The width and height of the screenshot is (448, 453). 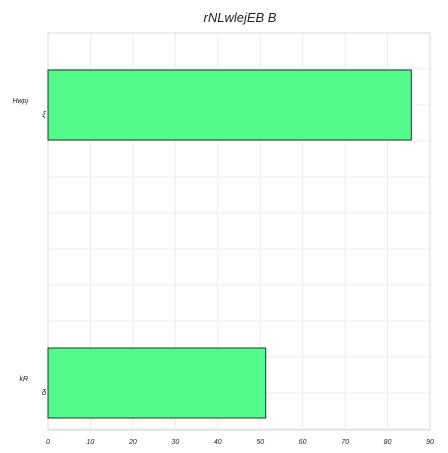 What do you see at coordinates (240, 17) in the screenshot?
I see `chart-title: rNLwlejEB B` at bounding box center [240, 17].